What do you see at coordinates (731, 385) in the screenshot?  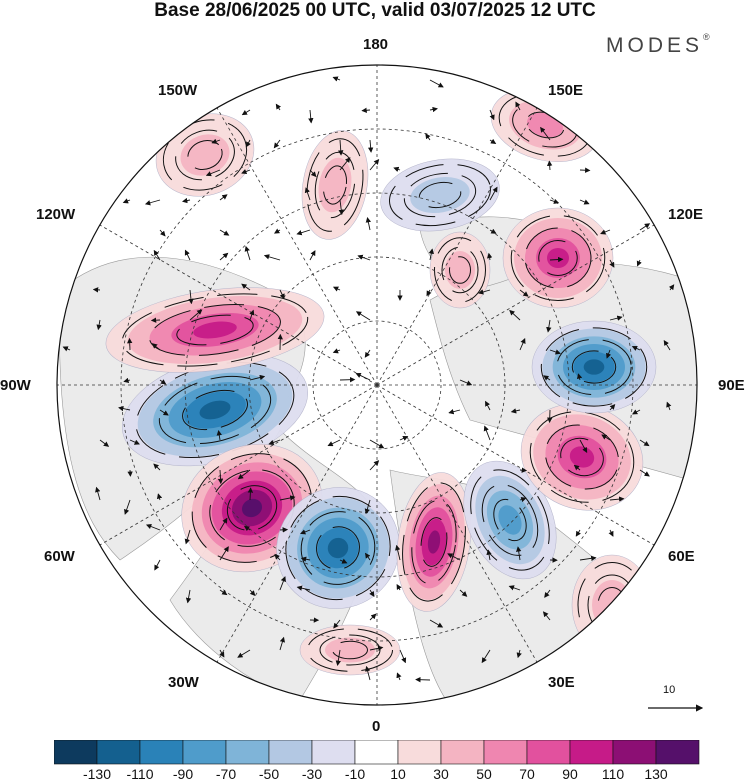 I see `longitude-label-lon-90e: 90E` at bounding box center [731, 385].